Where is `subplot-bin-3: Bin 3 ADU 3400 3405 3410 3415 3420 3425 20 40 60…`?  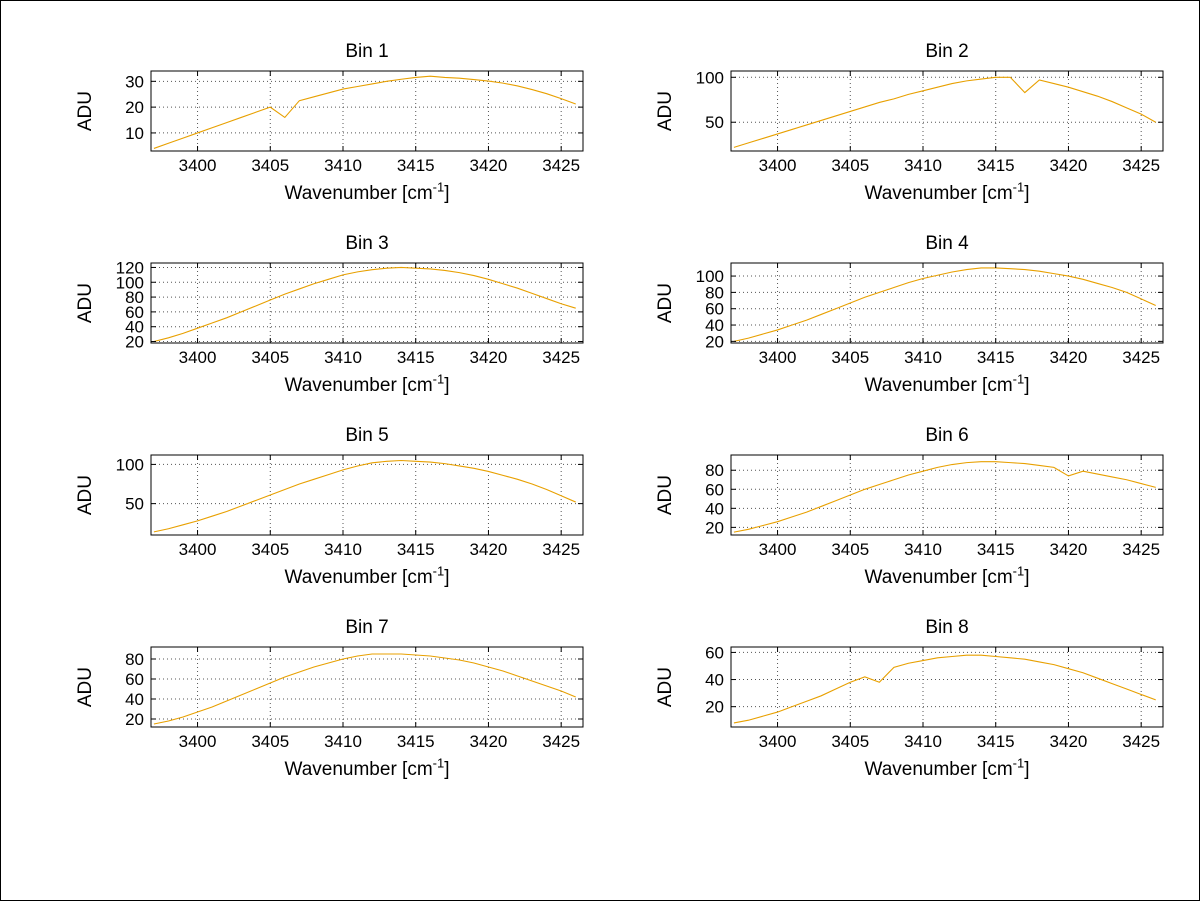
subplot-bin-3: Bin 3 ADU 3400 3405 3410 3415 3420 3425 20 40 60… is located at coordinates (331, 315).